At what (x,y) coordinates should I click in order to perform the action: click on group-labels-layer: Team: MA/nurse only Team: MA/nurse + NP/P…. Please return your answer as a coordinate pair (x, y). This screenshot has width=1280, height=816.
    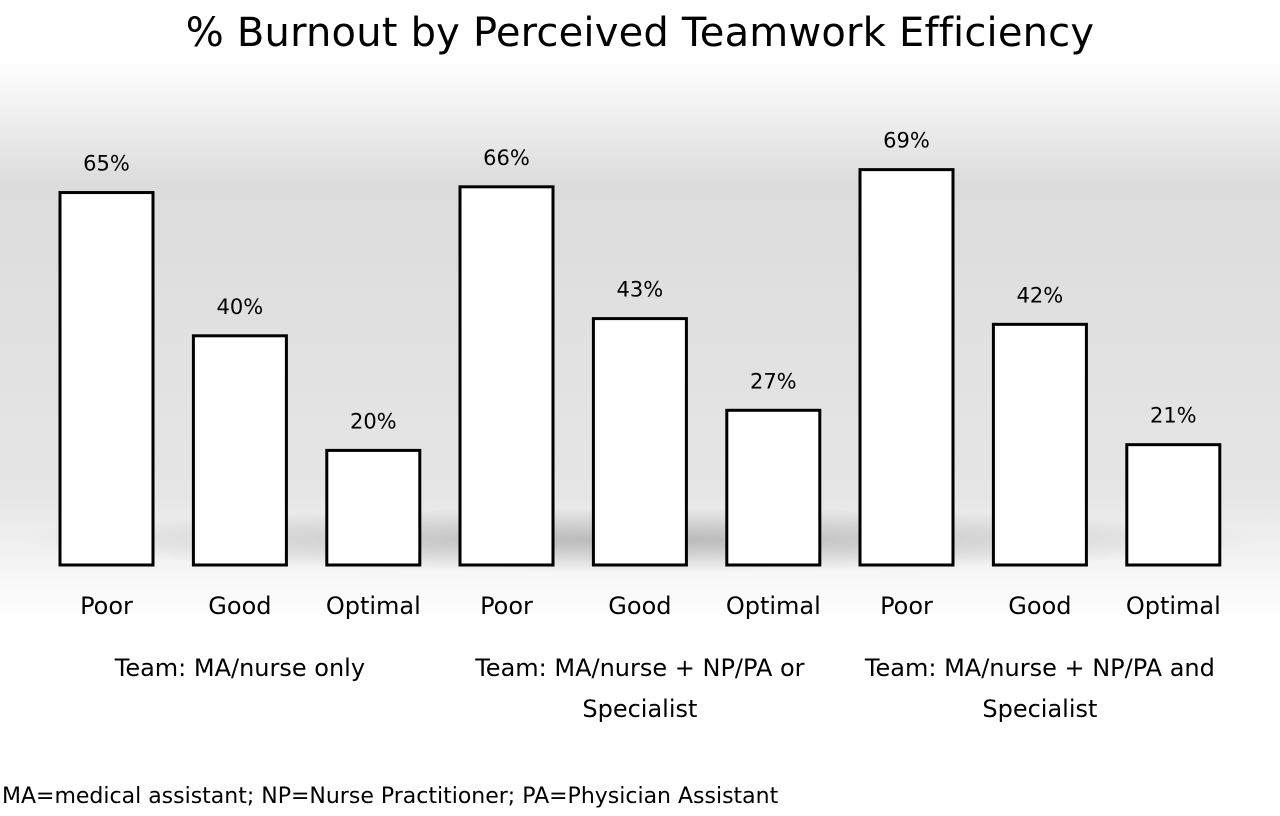
    Looking at the image, I should click on (664, 688).